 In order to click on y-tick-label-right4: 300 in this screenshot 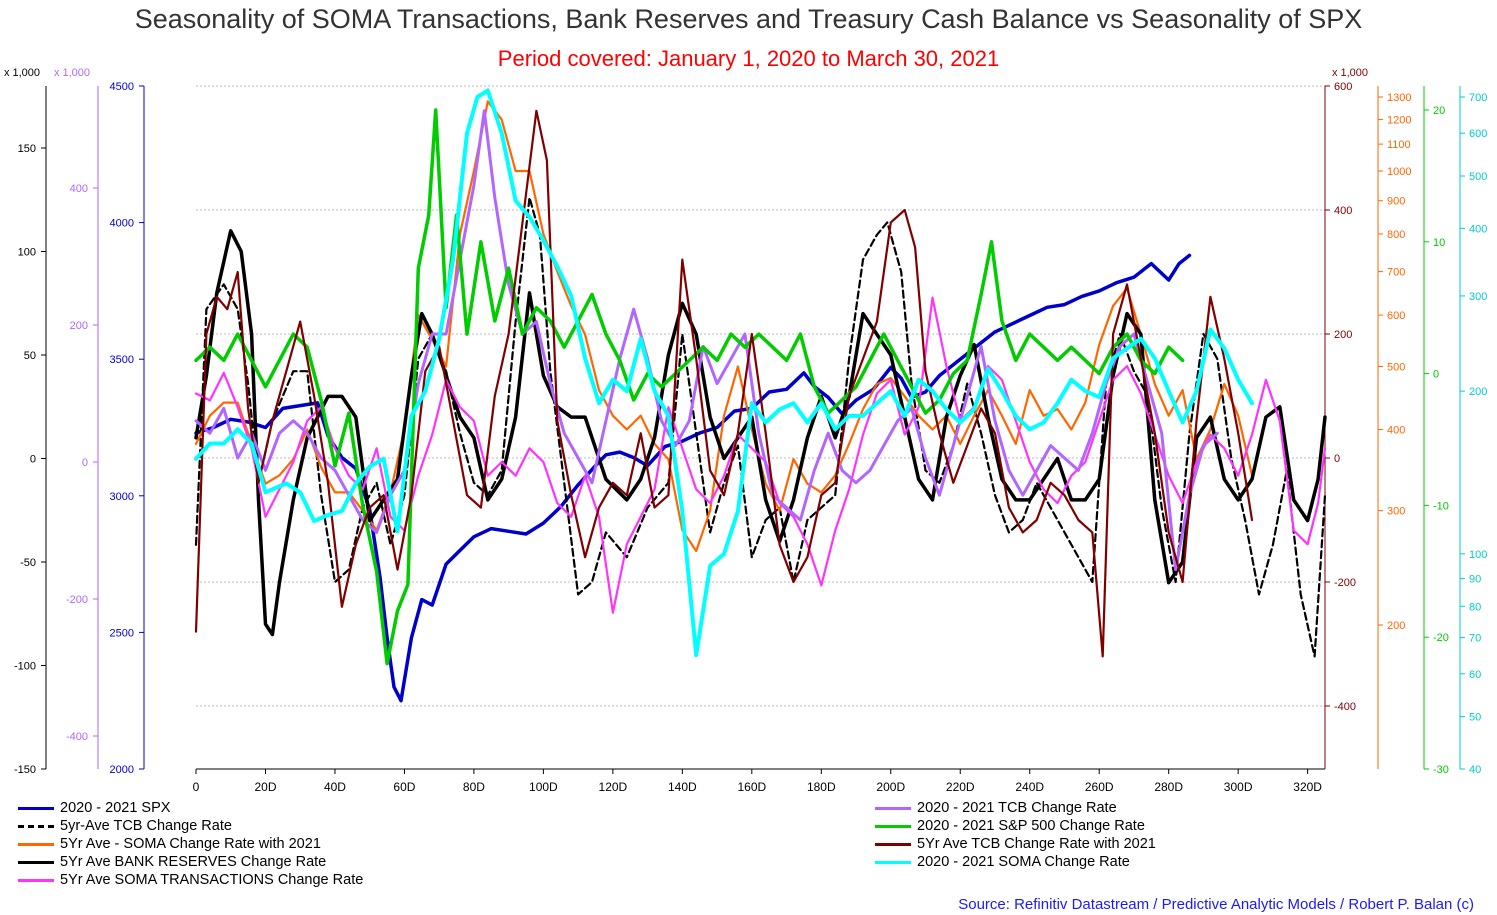, I will do `click(1478, 297)`.